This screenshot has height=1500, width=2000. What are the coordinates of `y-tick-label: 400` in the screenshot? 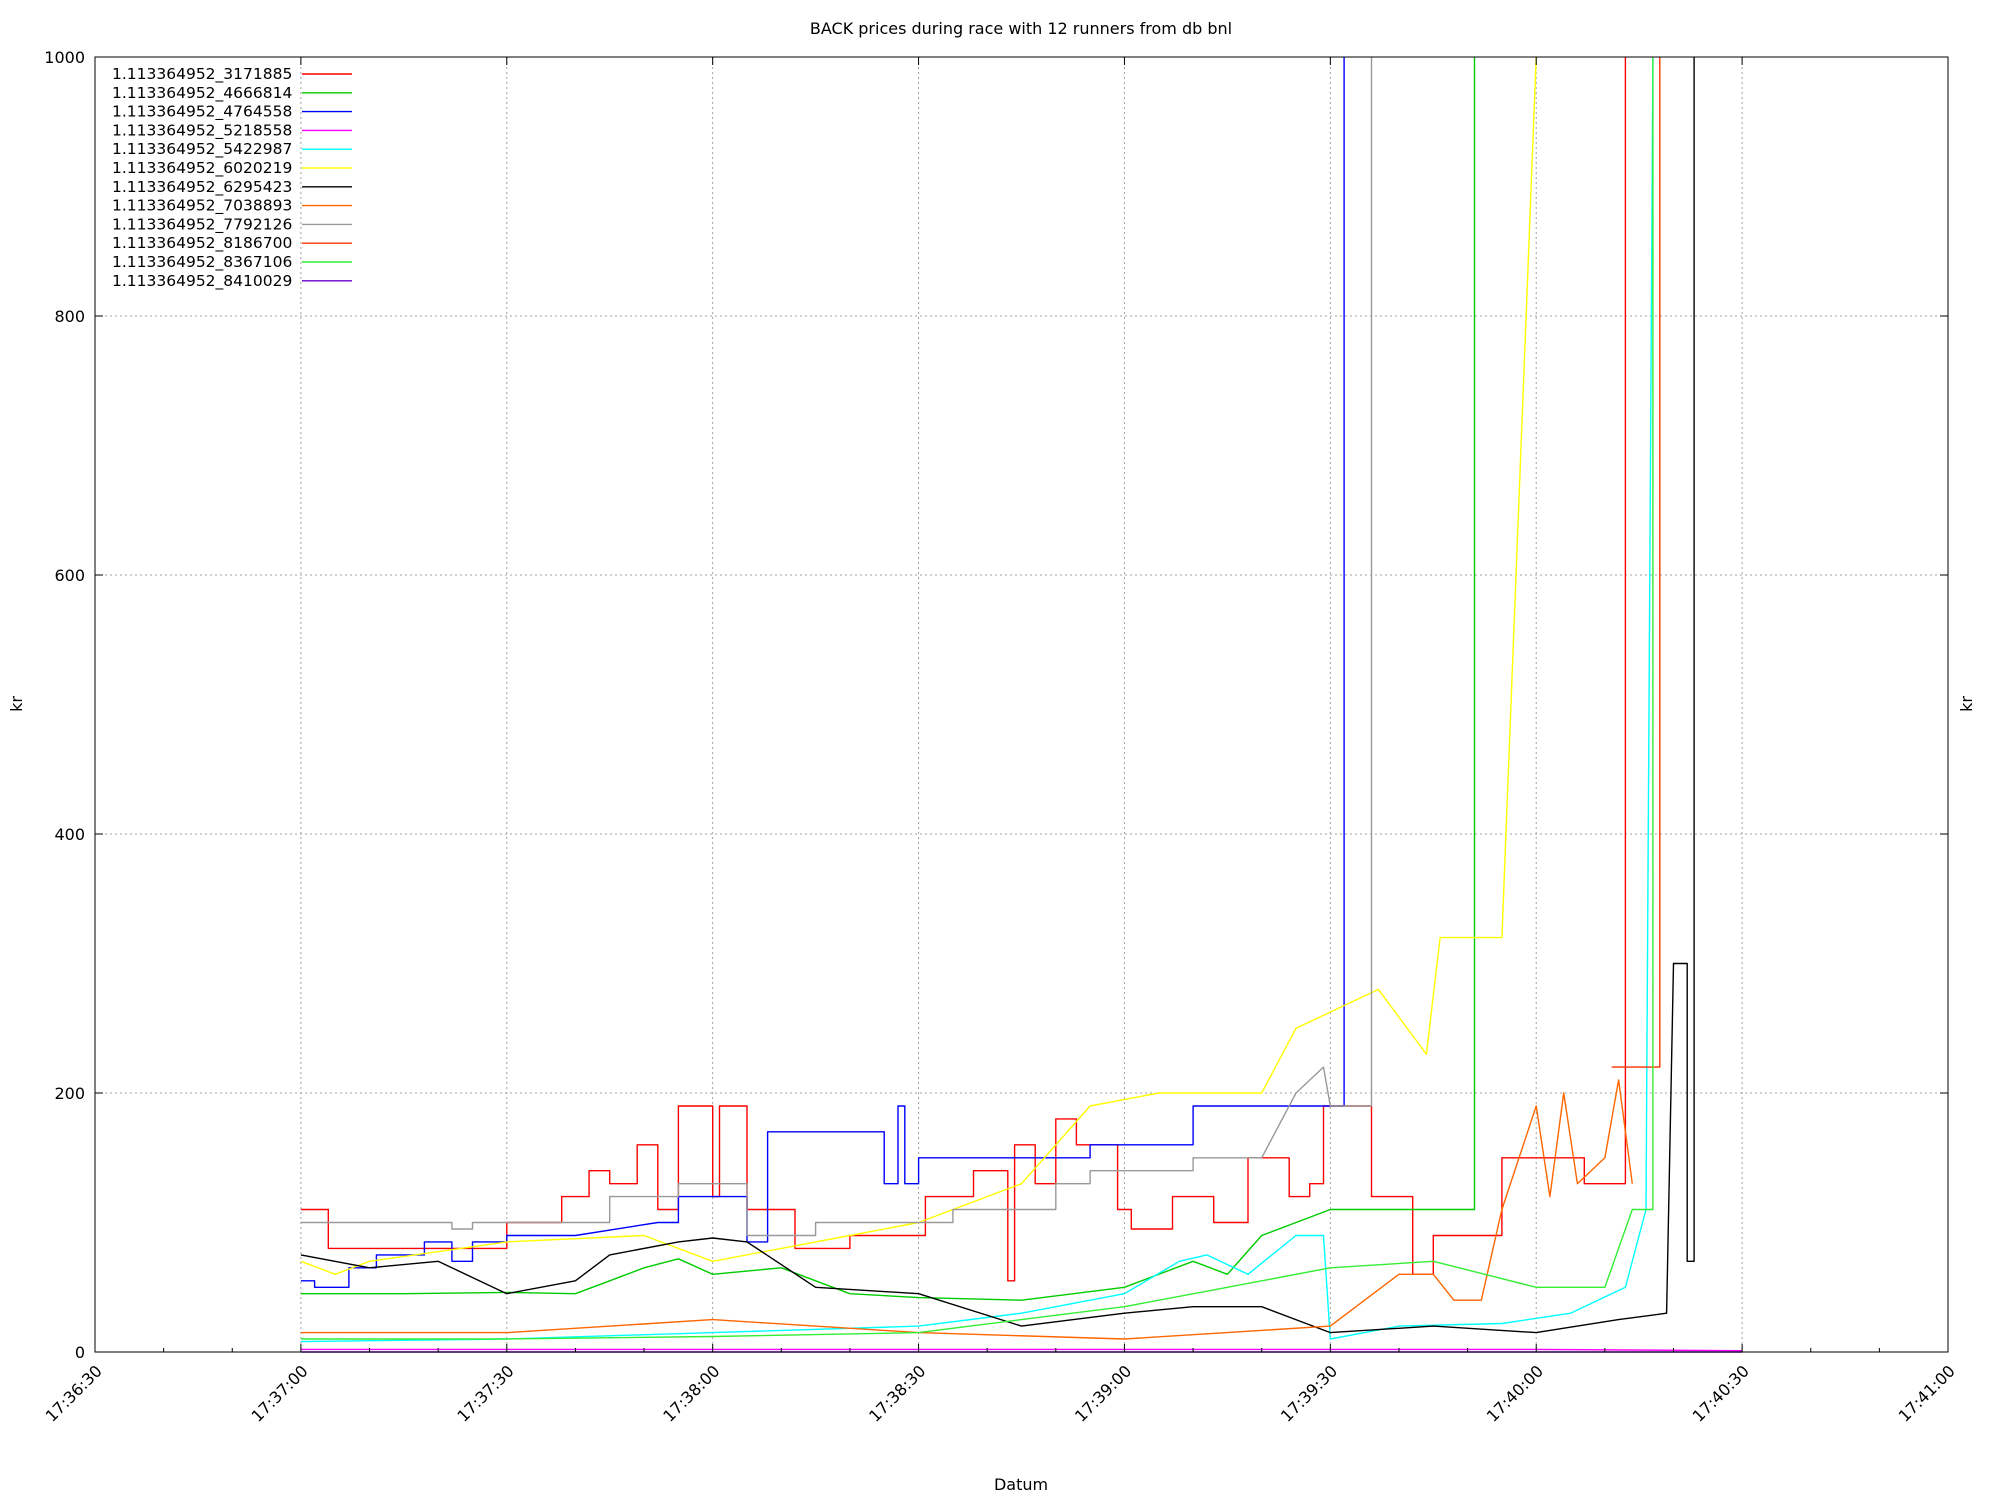 It's located at (69, 834).